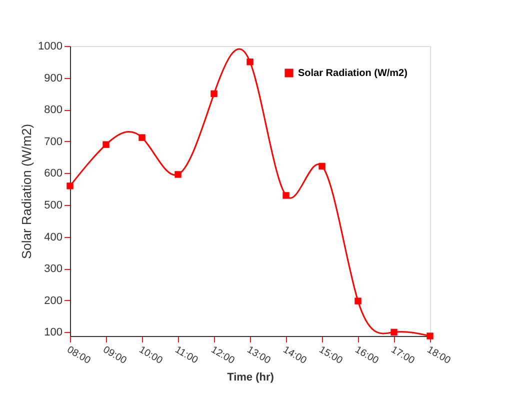  What do you see at coordinates (53, 237) in the screenshot?
I see `y-tick-label: 400` at bounding box center [53, 237].